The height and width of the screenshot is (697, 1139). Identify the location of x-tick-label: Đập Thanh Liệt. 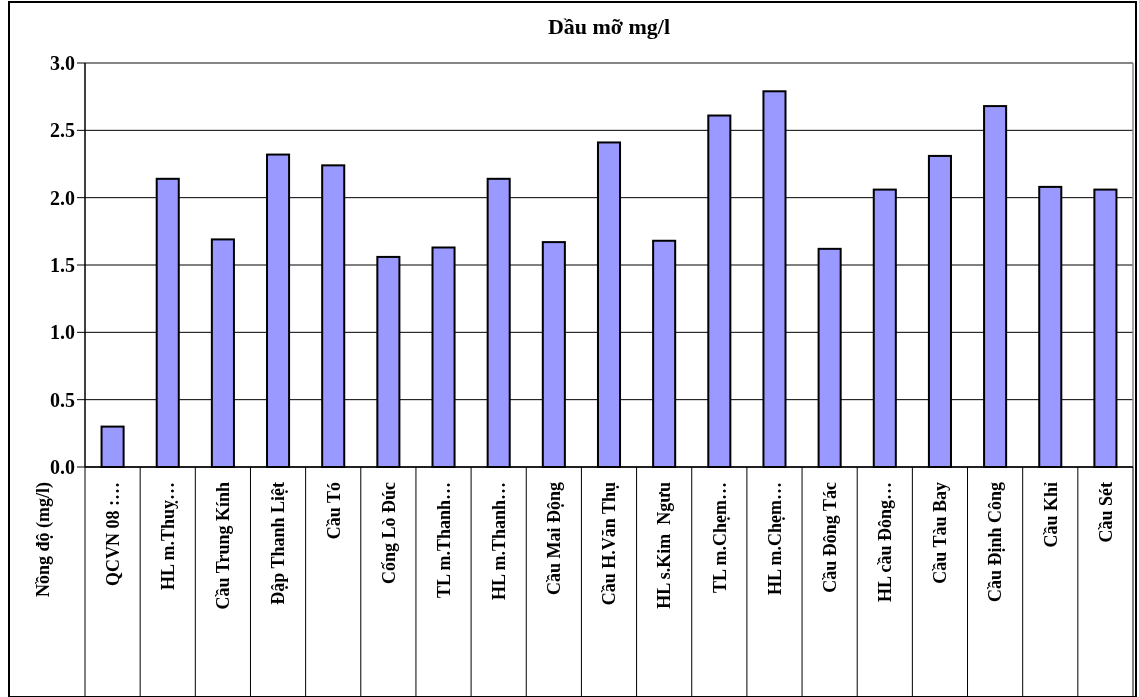
(278, 543).